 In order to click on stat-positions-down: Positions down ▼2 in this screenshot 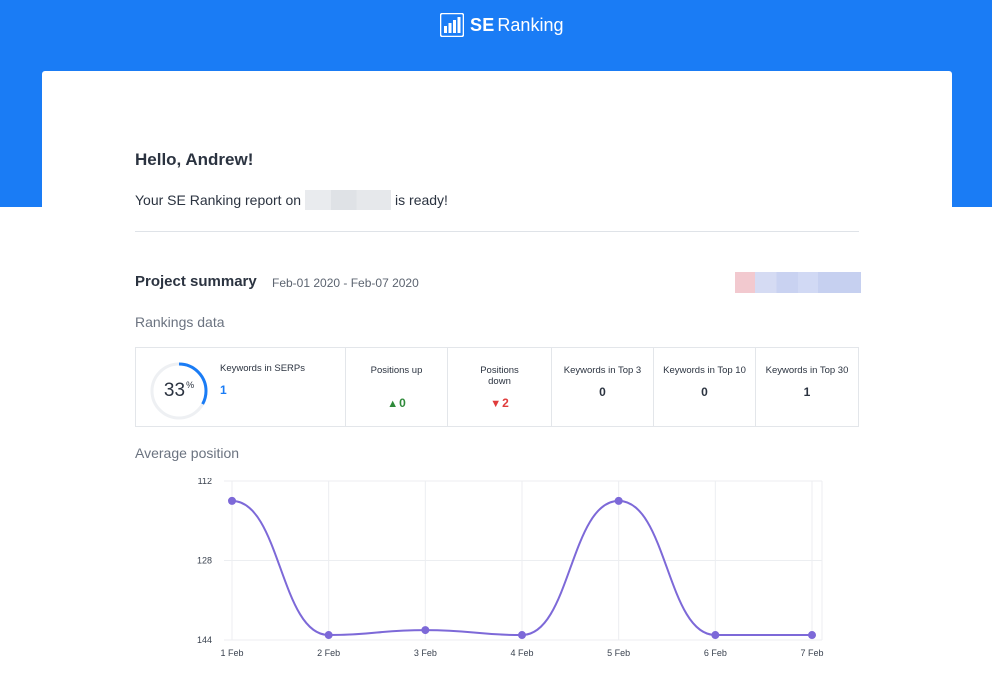, I will do `click(499, 387)`.